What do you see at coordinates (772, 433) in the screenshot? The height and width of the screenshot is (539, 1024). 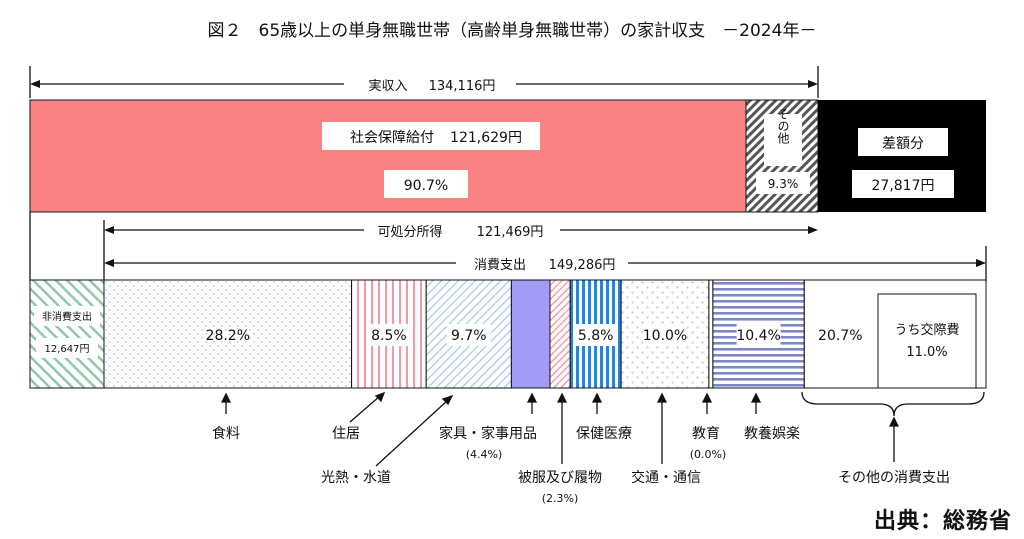 I see `label-recreation: 教養娯楽` at bounding box center [772, 433].